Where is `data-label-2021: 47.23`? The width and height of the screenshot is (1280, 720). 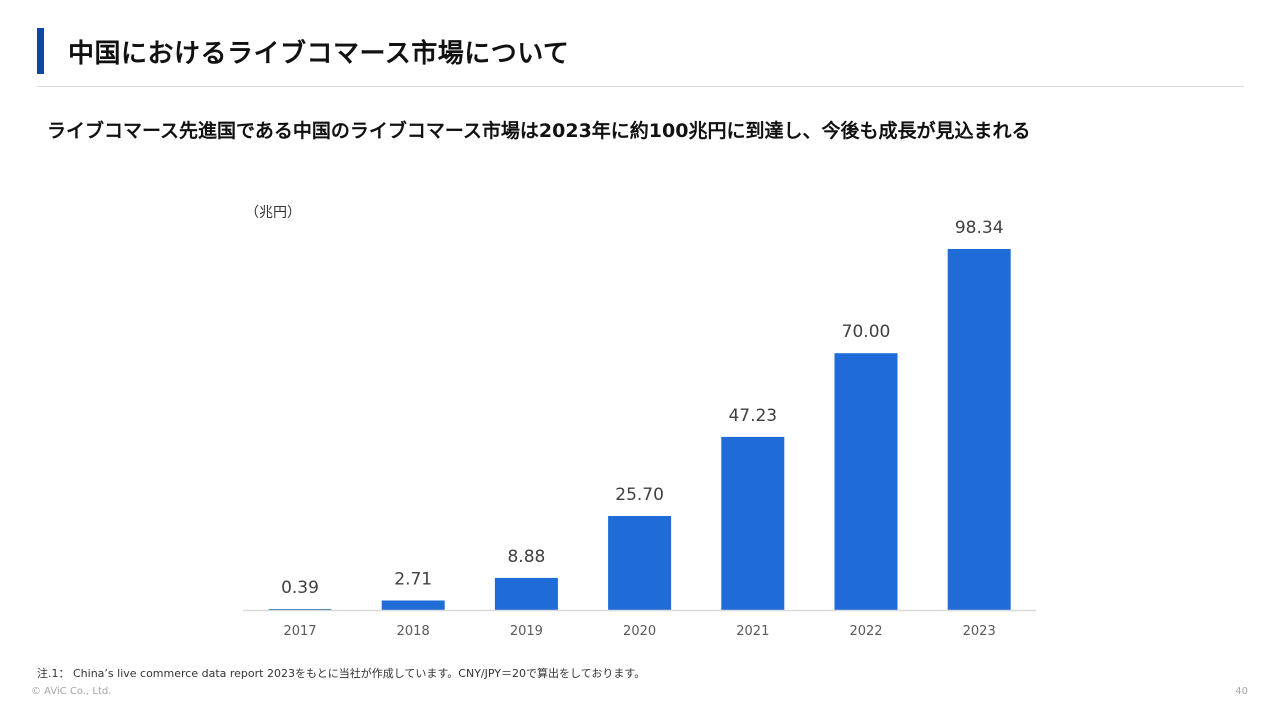
data-label-2021: 47.23 is located at coordinates (752, 416).